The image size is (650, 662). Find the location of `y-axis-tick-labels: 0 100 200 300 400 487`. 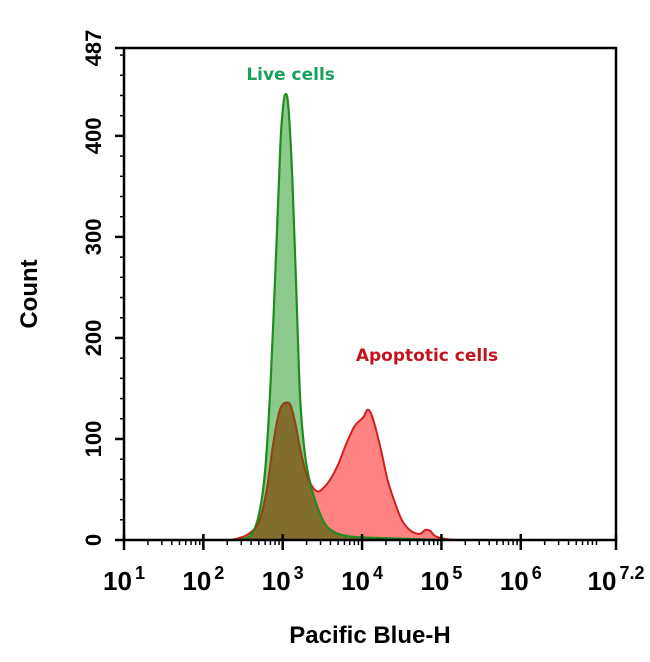

y-axis-tick-labels: 0 100 200 300 400 487 is located at coordinates (93, 288).